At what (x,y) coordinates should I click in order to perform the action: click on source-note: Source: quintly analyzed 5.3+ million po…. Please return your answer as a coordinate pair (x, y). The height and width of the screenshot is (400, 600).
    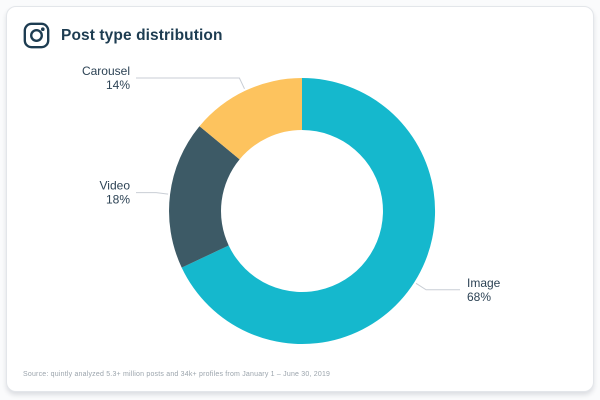
    Looking at the image, I should click on (177, 374).